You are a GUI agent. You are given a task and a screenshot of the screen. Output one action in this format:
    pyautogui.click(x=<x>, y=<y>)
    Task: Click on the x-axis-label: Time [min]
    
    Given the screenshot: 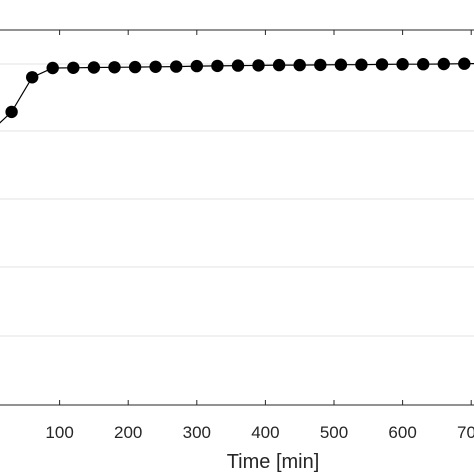 What is the action you would take?
    pyautogui.click(x=273, y=462)
    